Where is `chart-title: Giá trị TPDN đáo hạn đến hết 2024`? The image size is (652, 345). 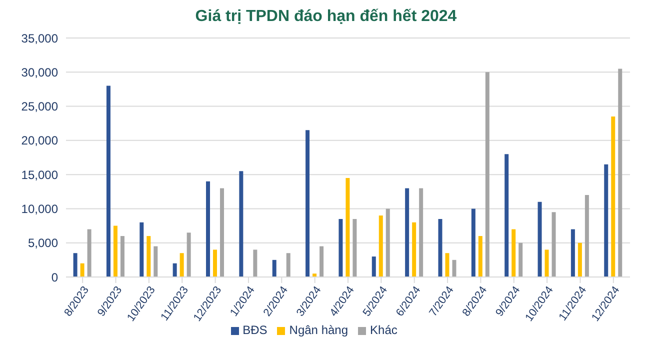 chart-title: Giá trị TPDN đáo hạn đến hết 2024 is located at coordinates (326, 17).